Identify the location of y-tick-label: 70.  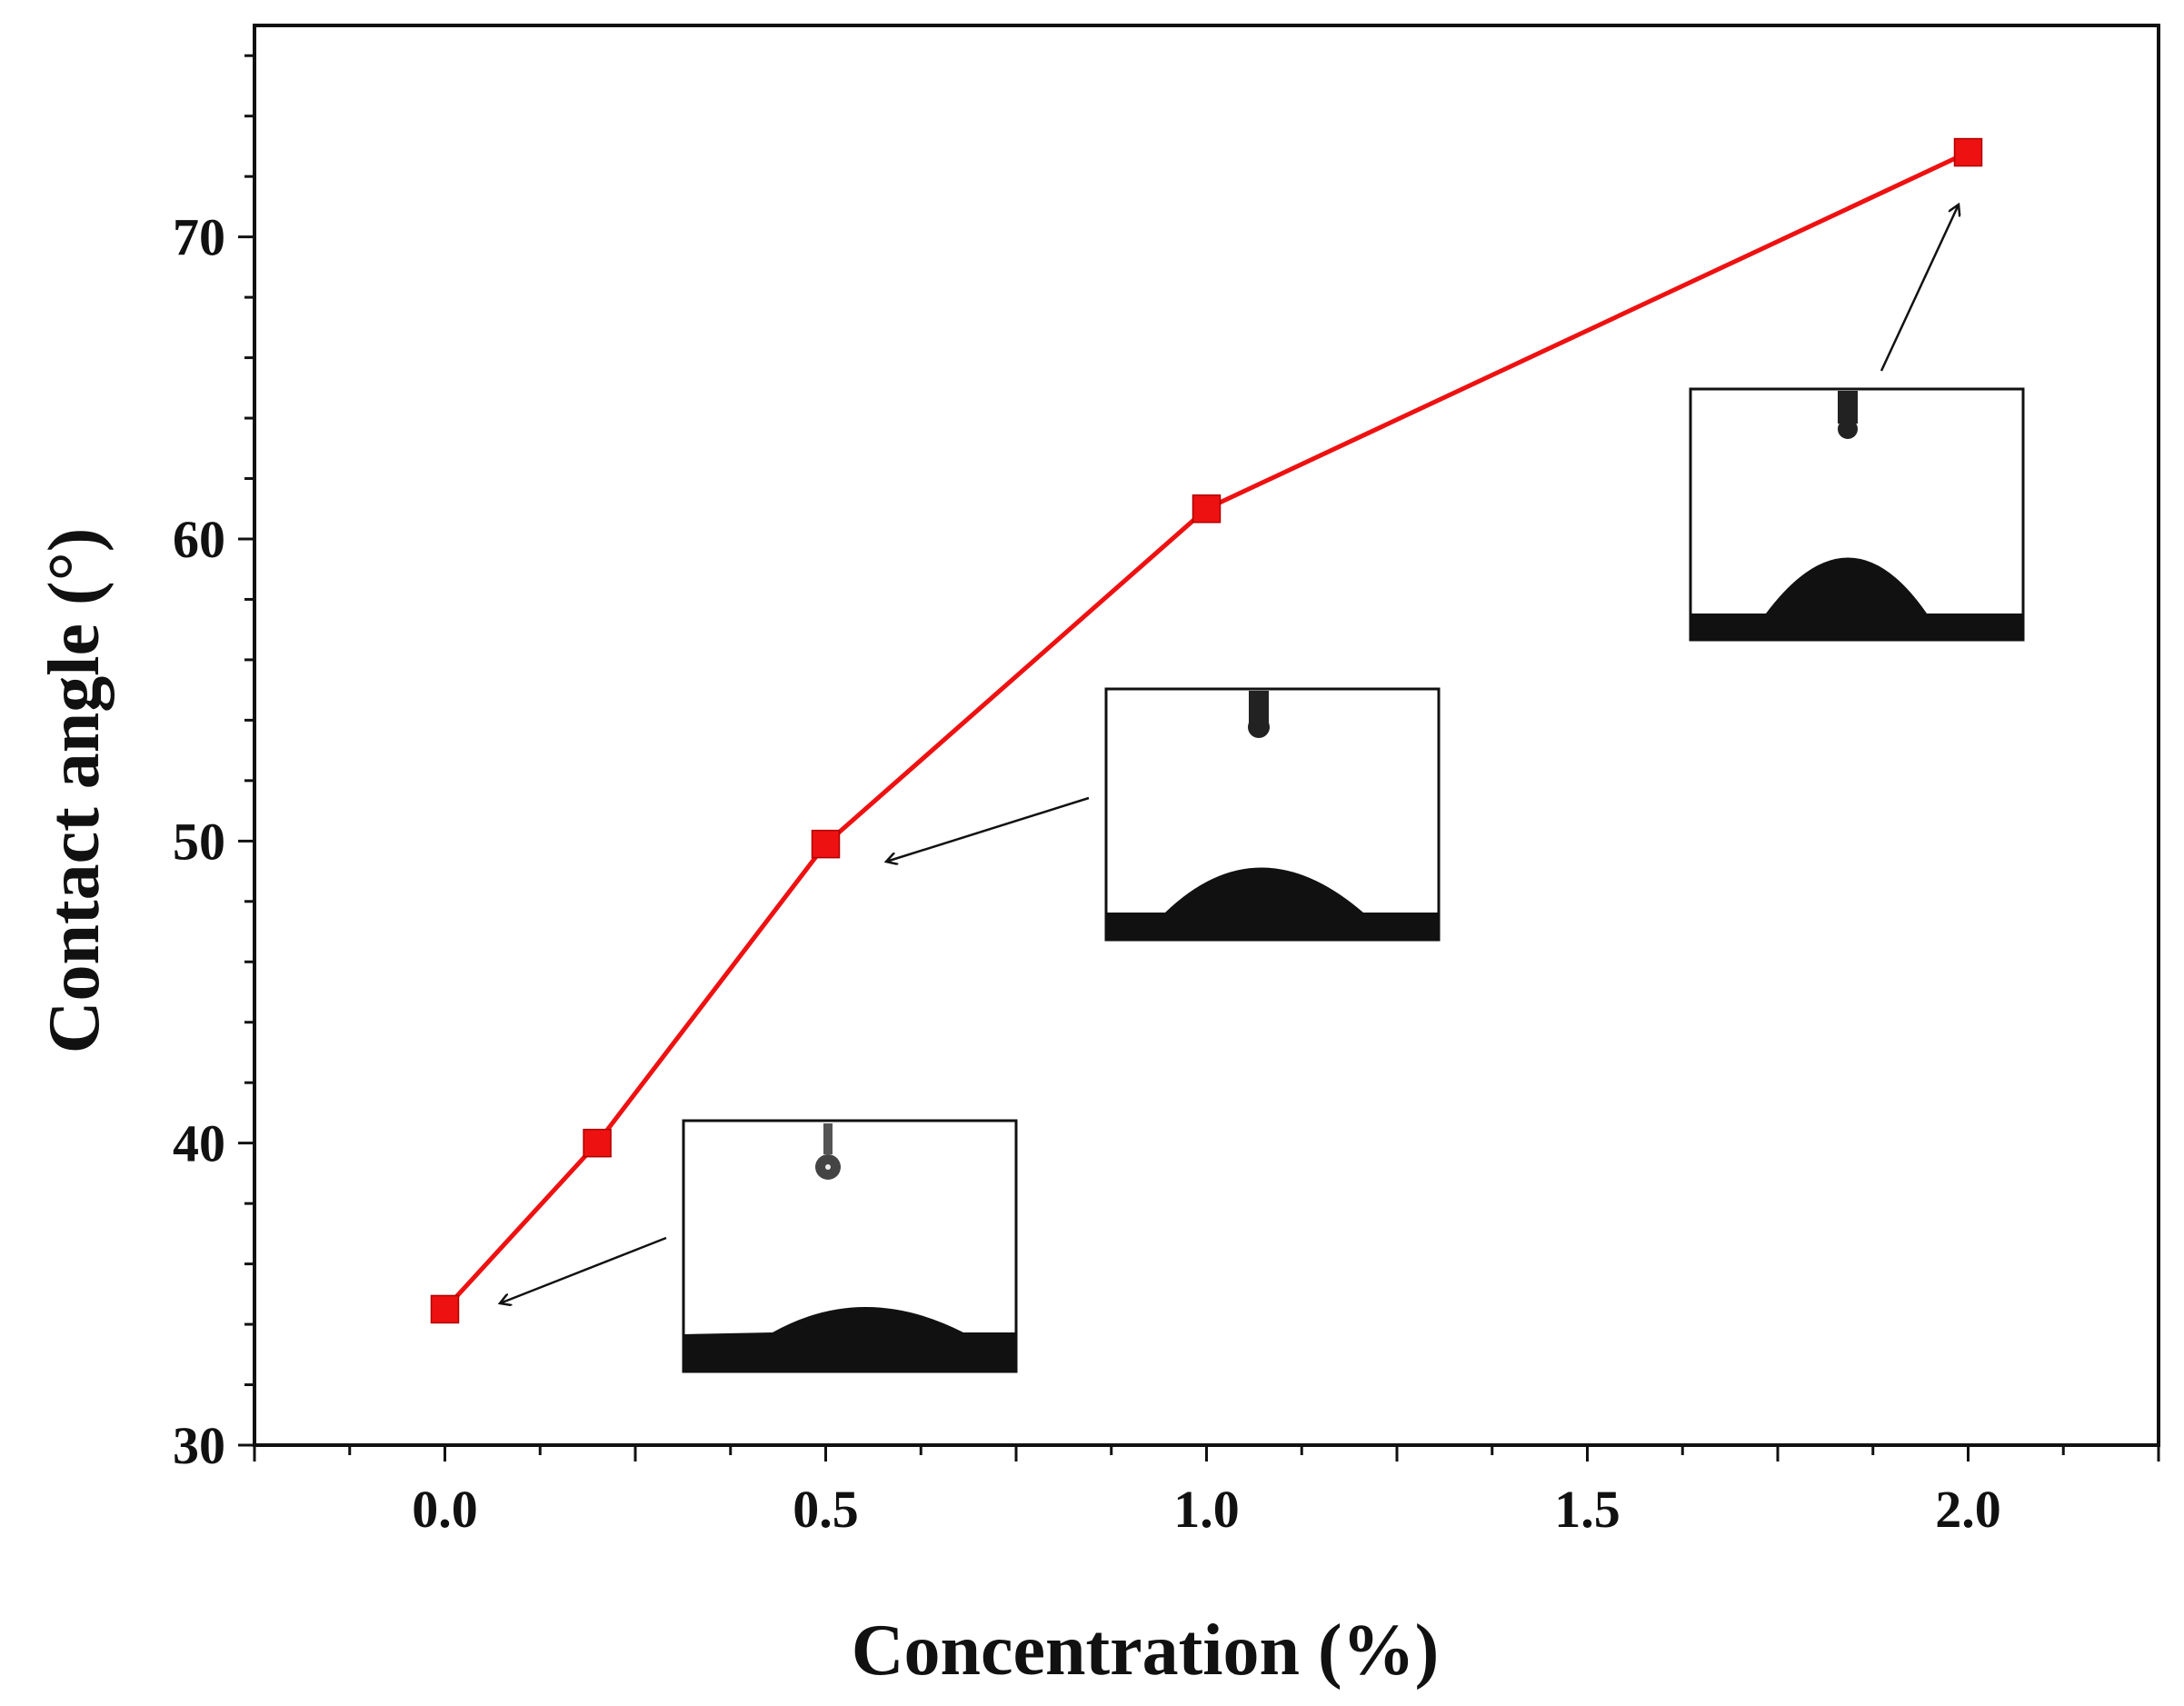
(199, 237).